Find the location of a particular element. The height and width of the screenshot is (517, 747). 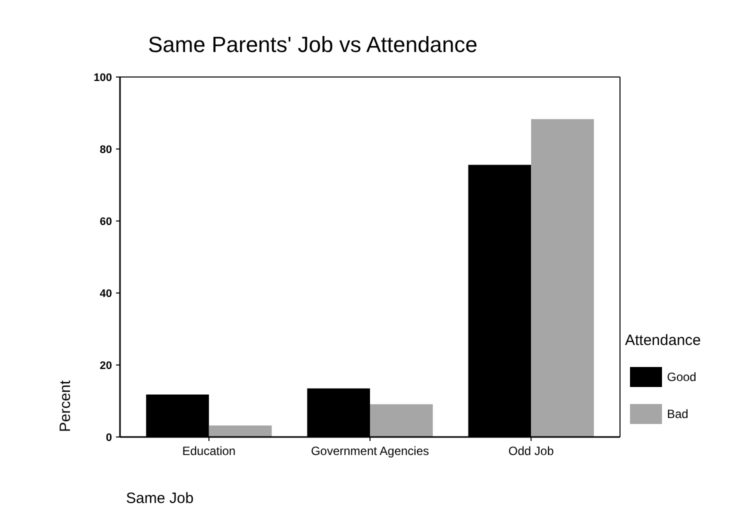

x-axis-title: Same Job is located at coordinates (160, 498).